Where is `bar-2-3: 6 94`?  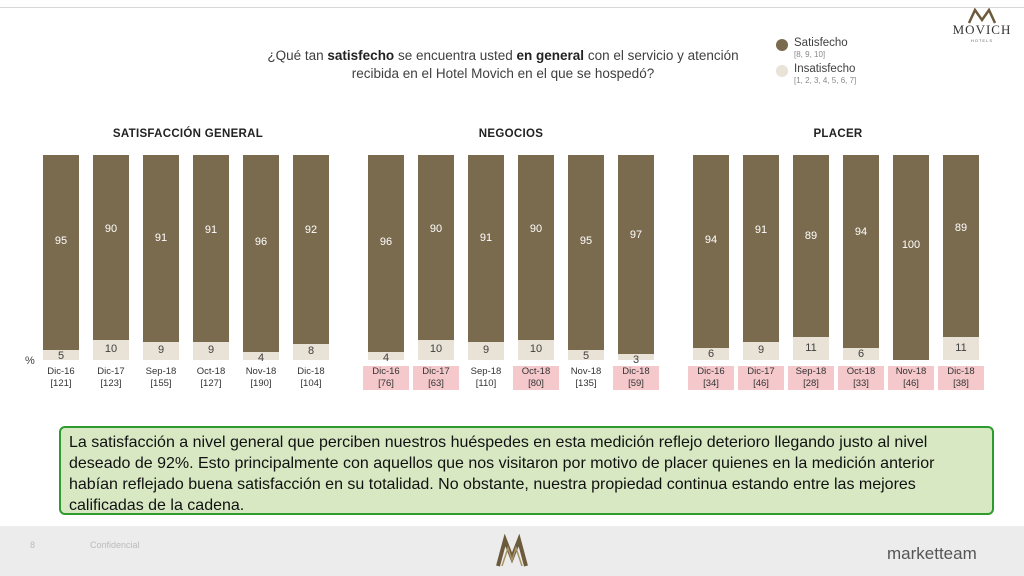
bar-2-3: 6 94 is located at coordinates (861, 257).